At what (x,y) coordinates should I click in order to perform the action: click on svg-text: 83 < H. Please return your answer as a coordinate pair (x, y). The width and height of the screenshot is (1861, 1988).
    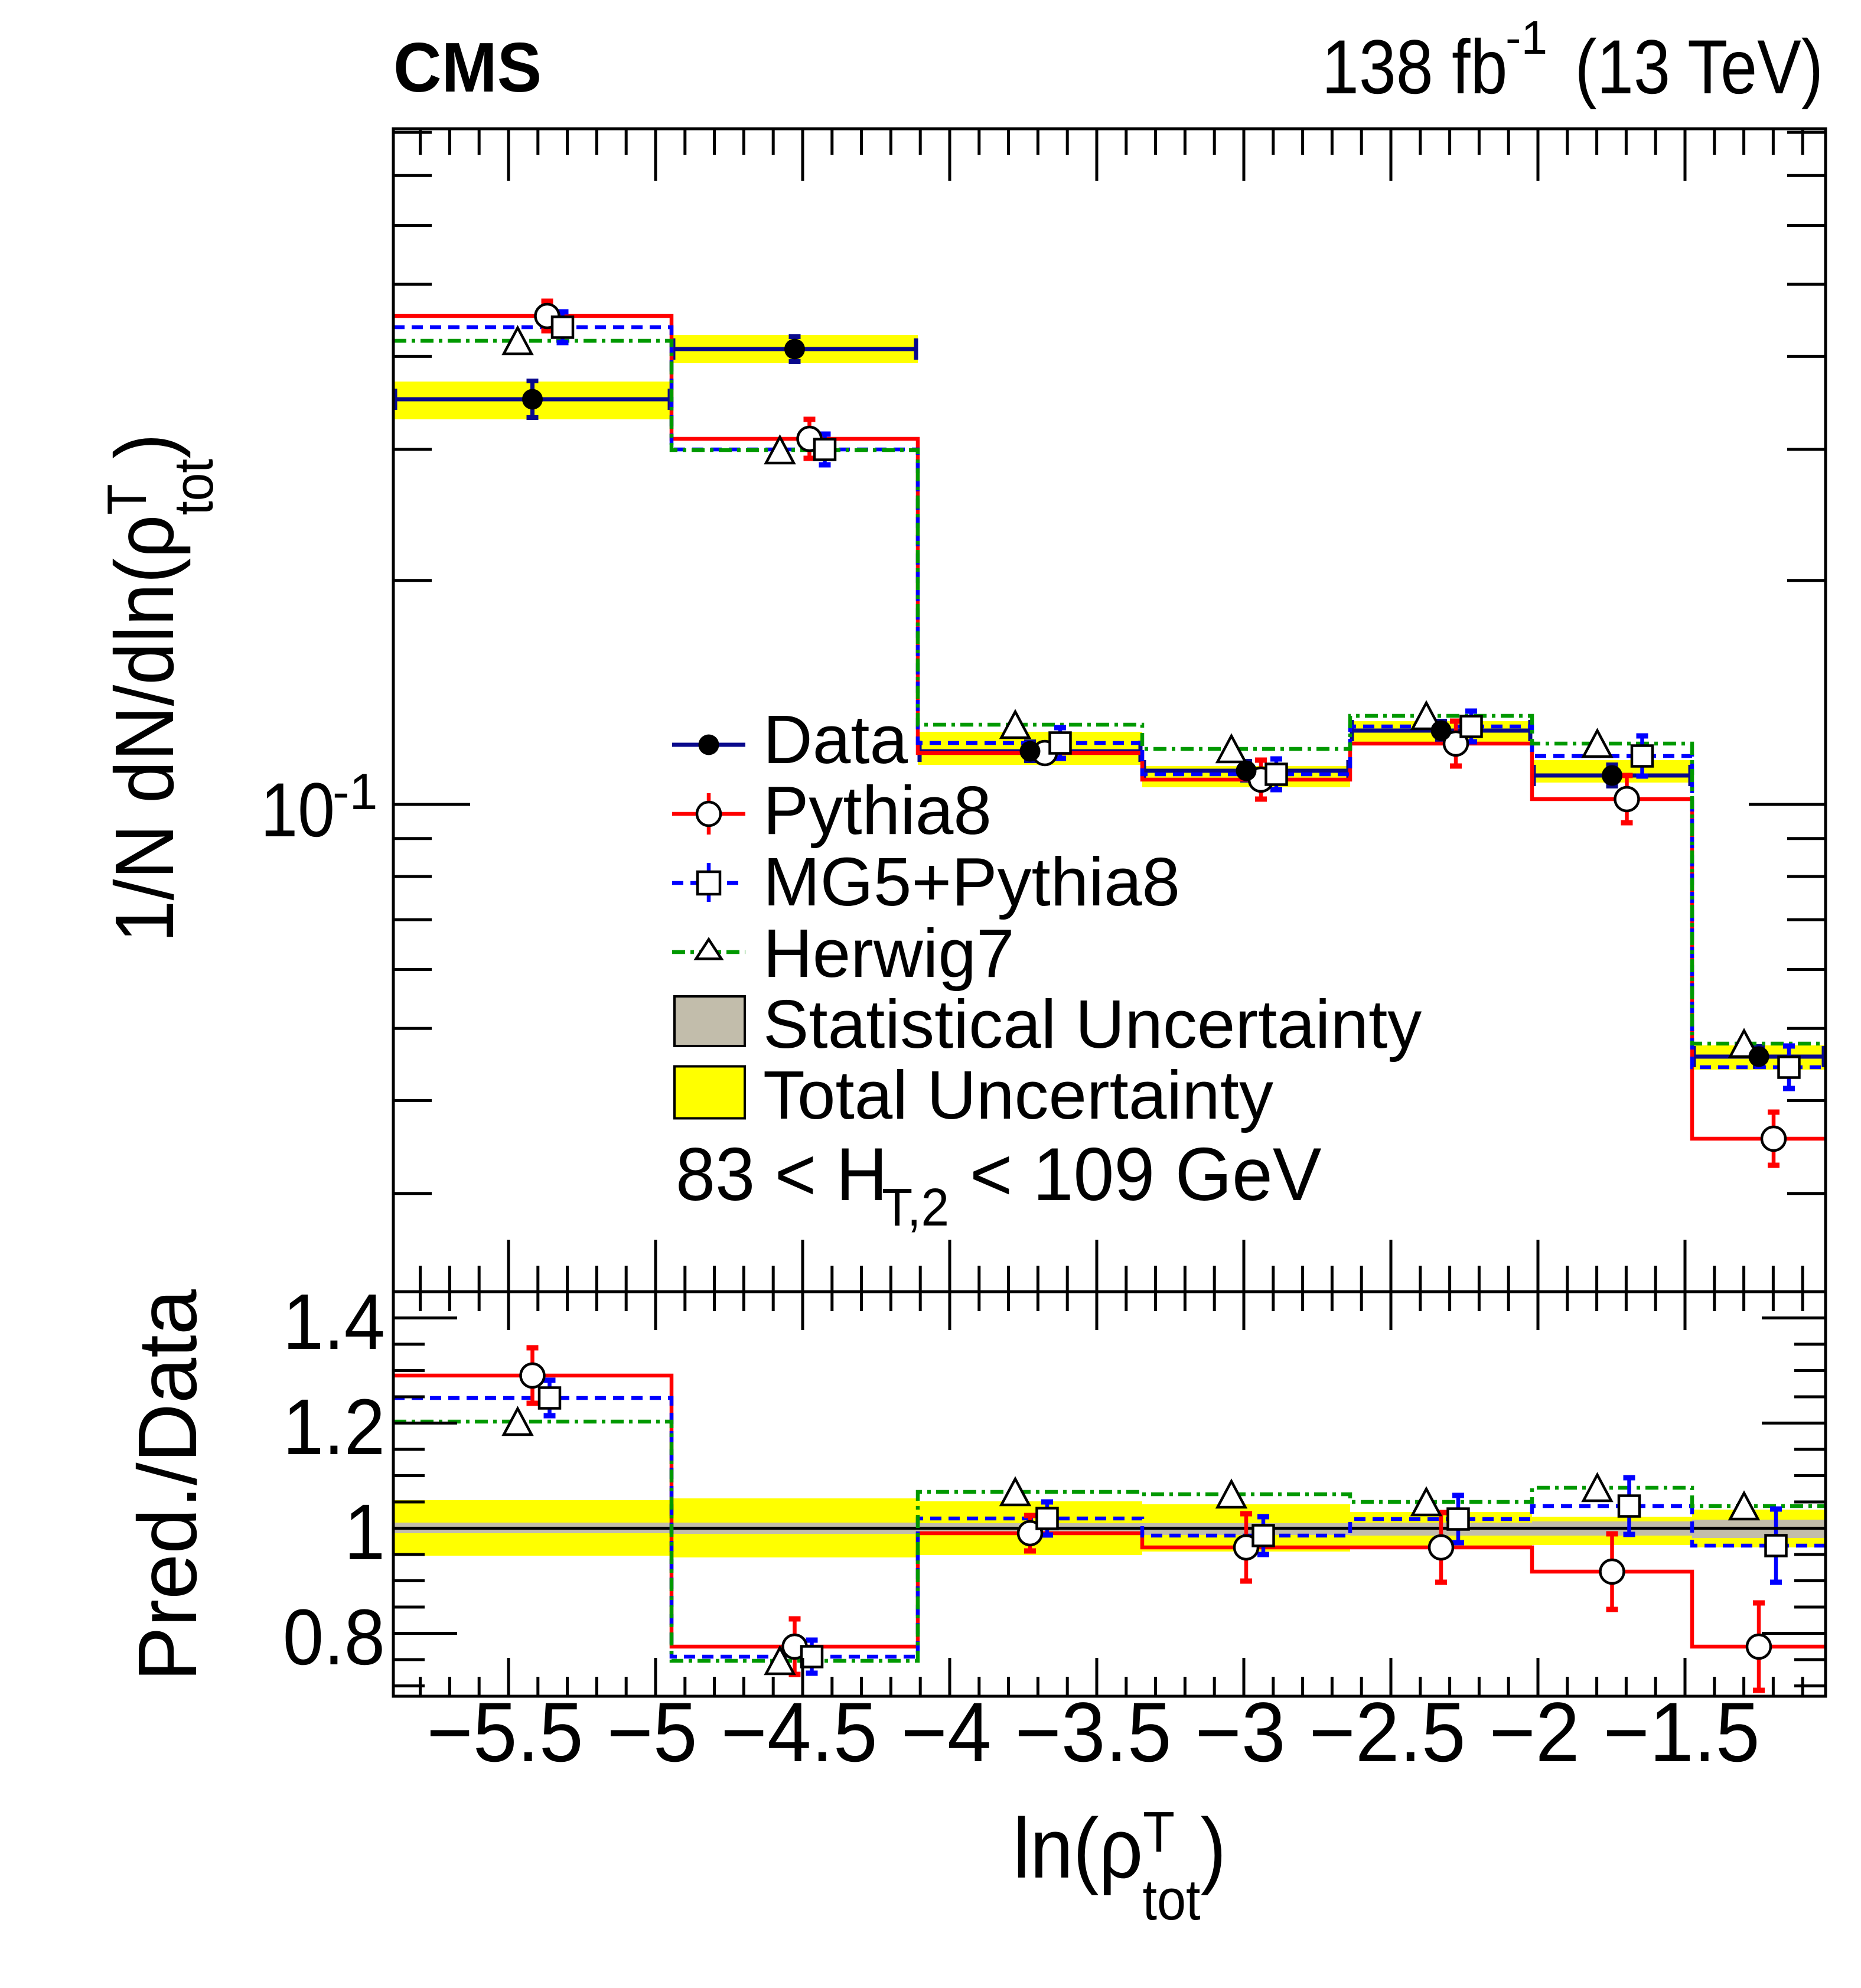
    Looking at the image, I should click on (782, 1174).